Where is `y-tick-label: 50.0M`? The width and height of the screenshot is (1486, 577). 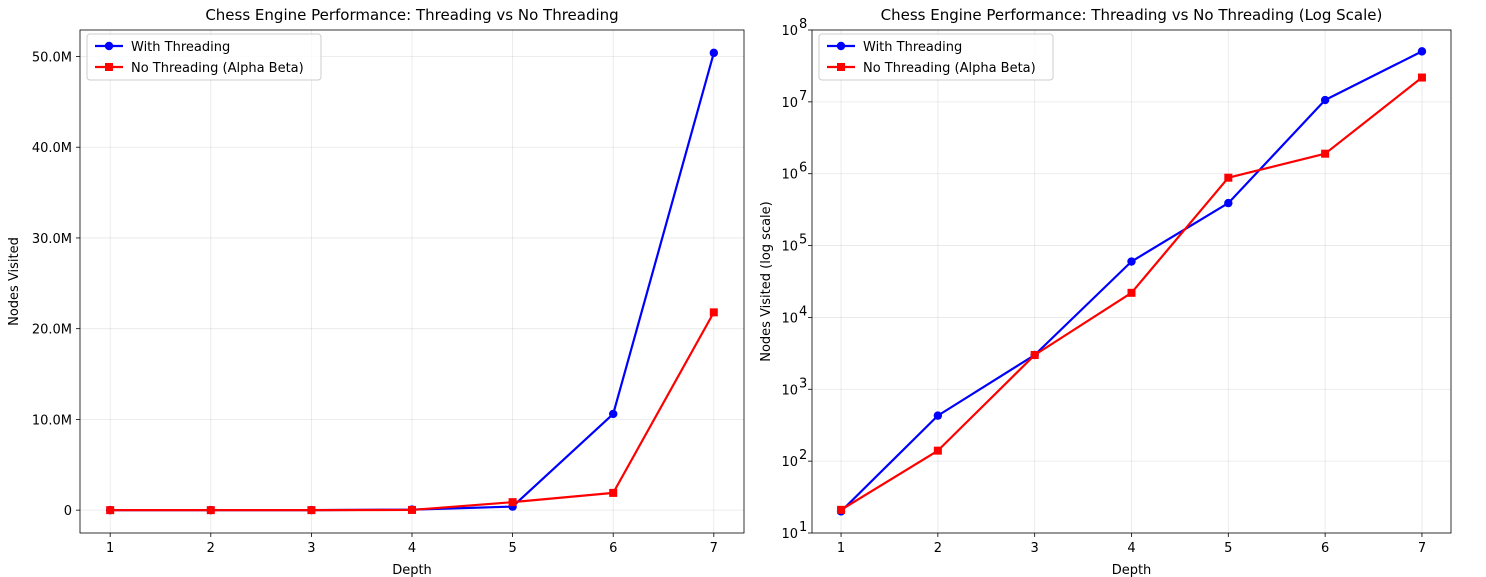 y-tick-label: 50.0M is located at coordinates (52, 57).